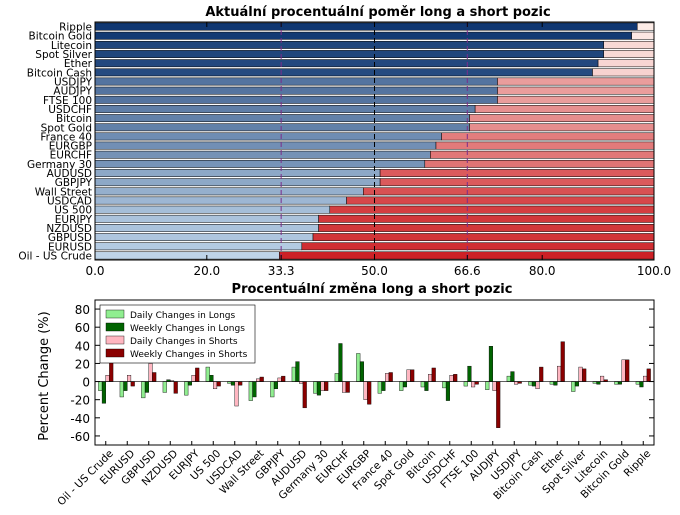  What do you see at coordinates (82, 310) in the screenshot?
I see `y-tick-label: 80` at bounding box center [82, 310].